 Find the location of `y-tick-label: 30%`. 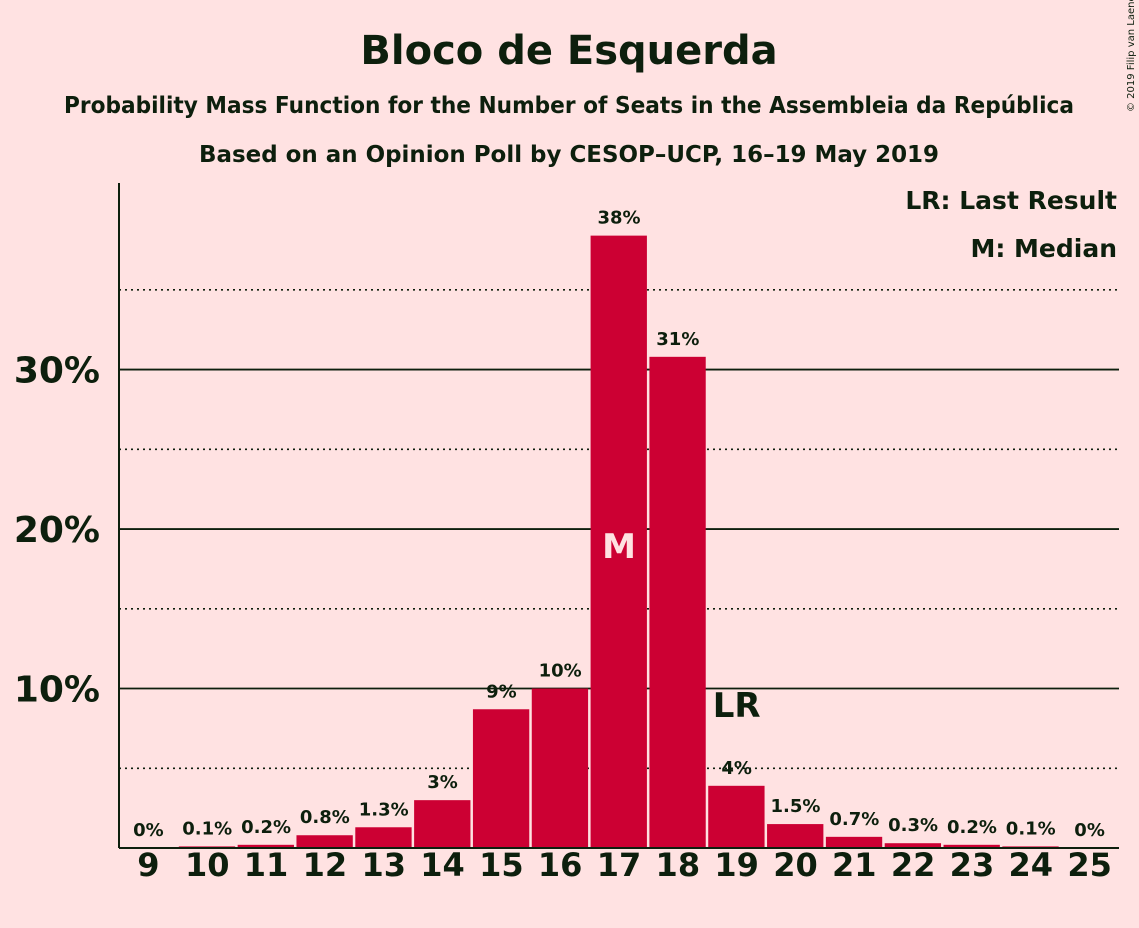

y-tick-label: 30% is located at coordinates (57, 371).